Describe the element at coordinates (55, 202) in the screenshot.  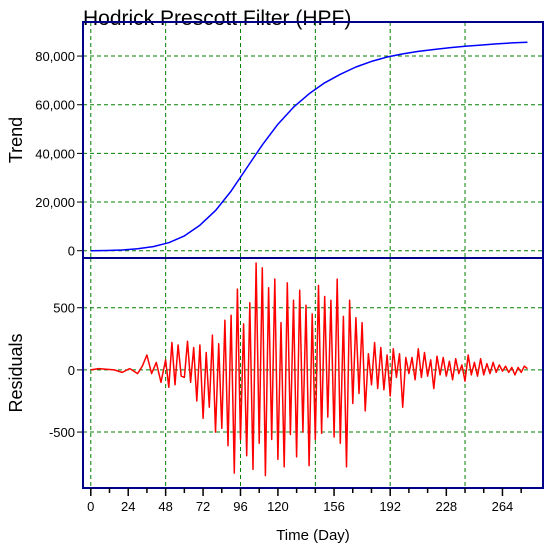
I see `trend-y-tick-label: 20,000` at that location.